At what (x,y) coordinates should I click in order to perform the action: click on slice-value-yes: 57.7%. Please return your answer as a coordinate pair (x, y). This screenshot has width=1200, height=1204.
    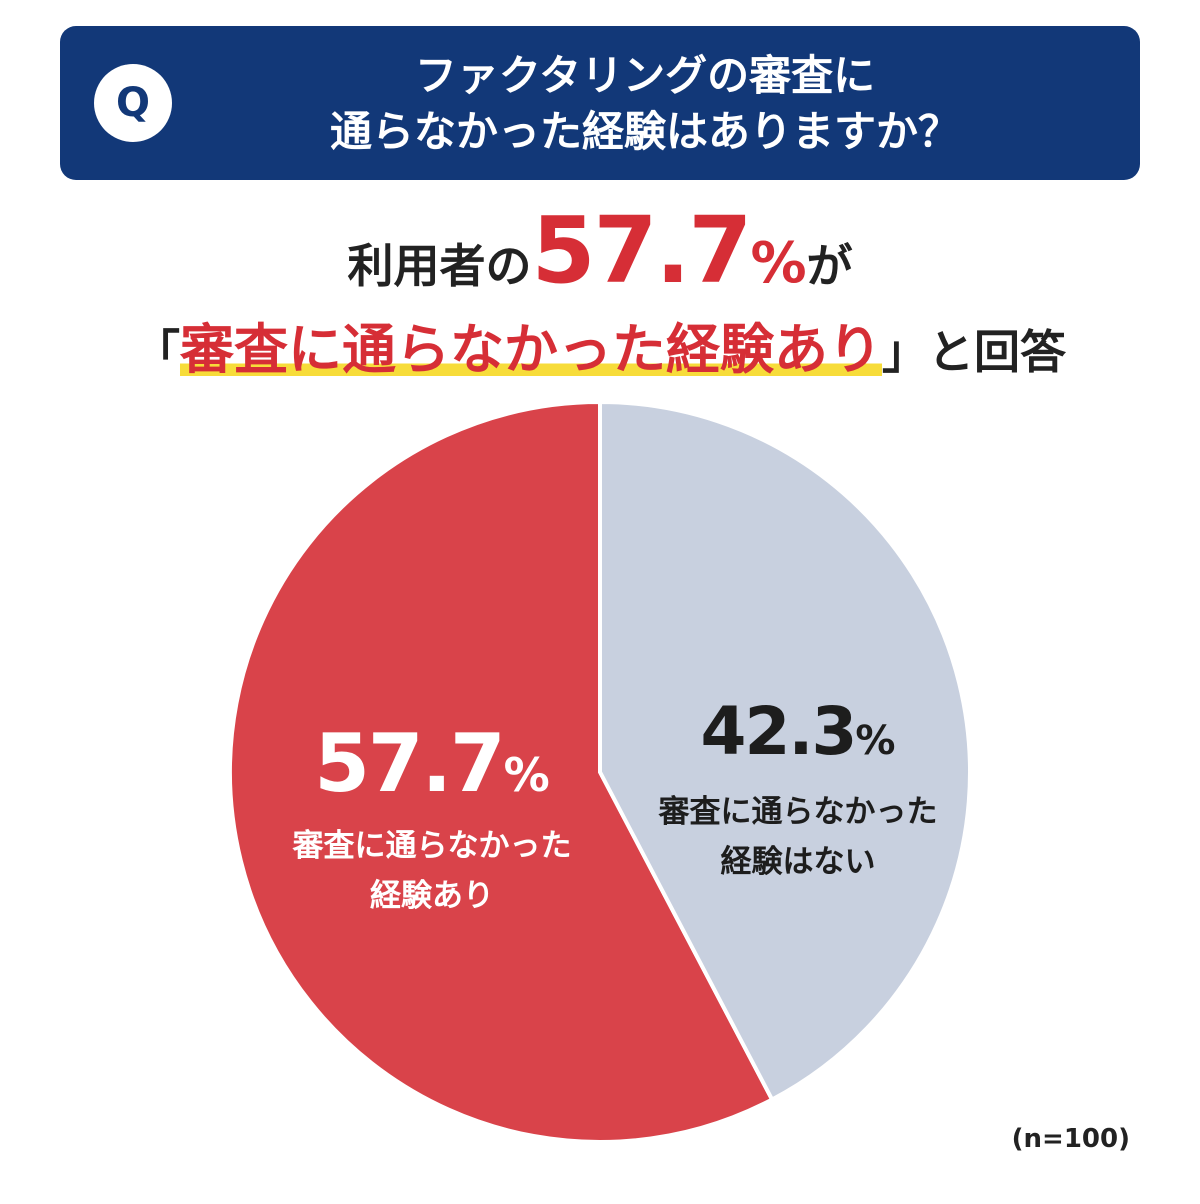
    Looking at the image, I should click on (432, 769).